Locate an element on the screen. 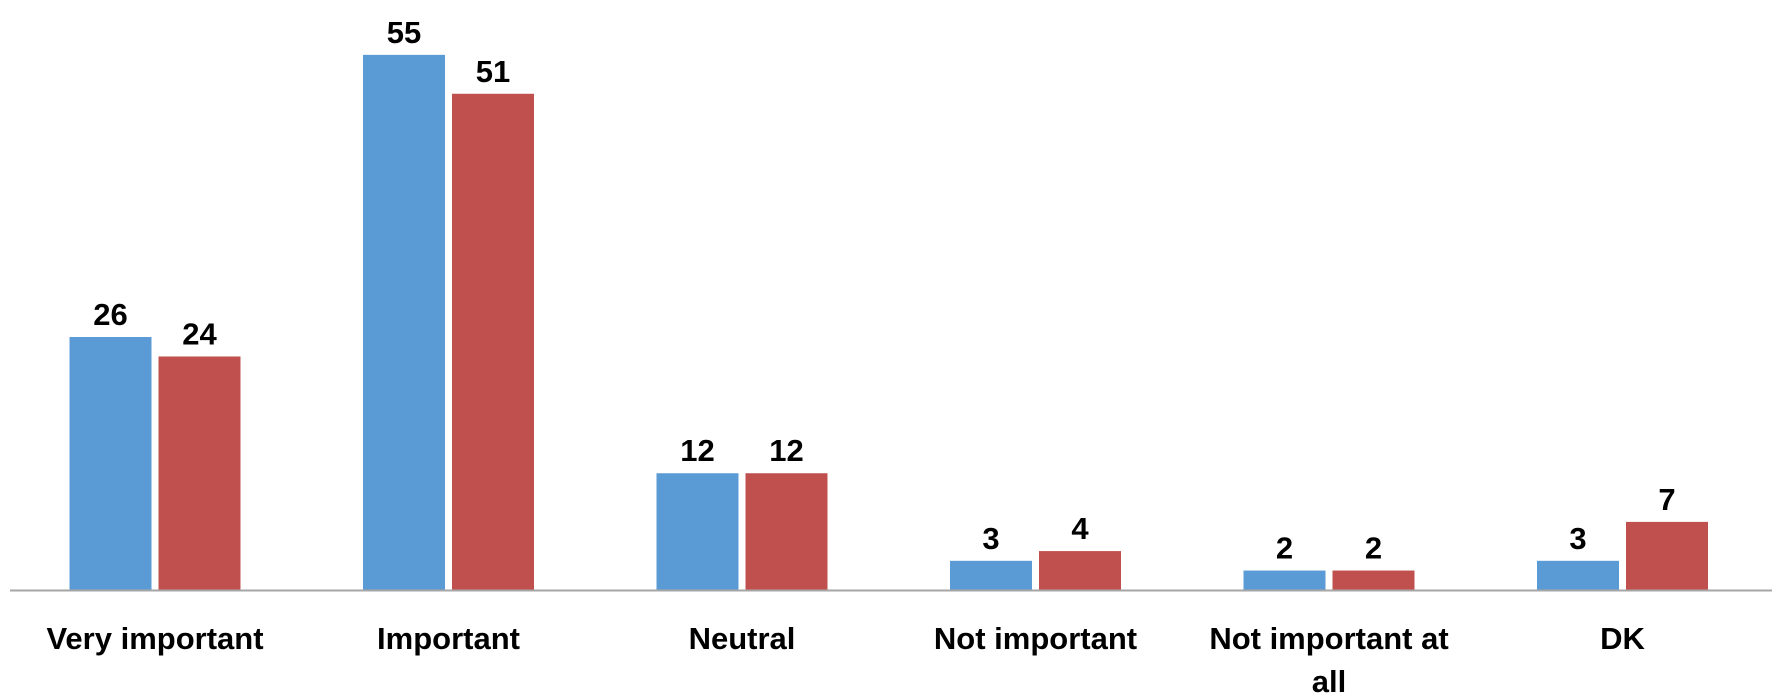  data-label: 24 is located at coordinates (199, 333).